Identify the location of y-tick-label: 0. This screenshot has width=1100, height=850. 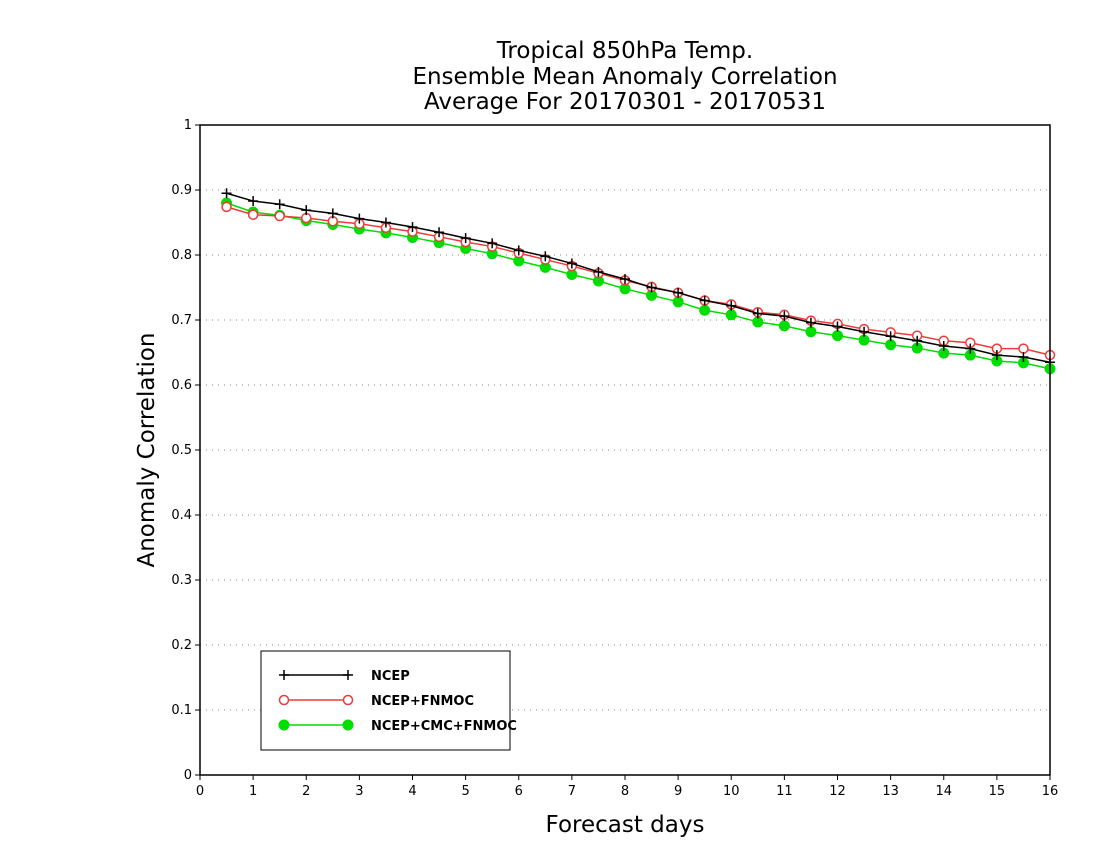
(188, 775).